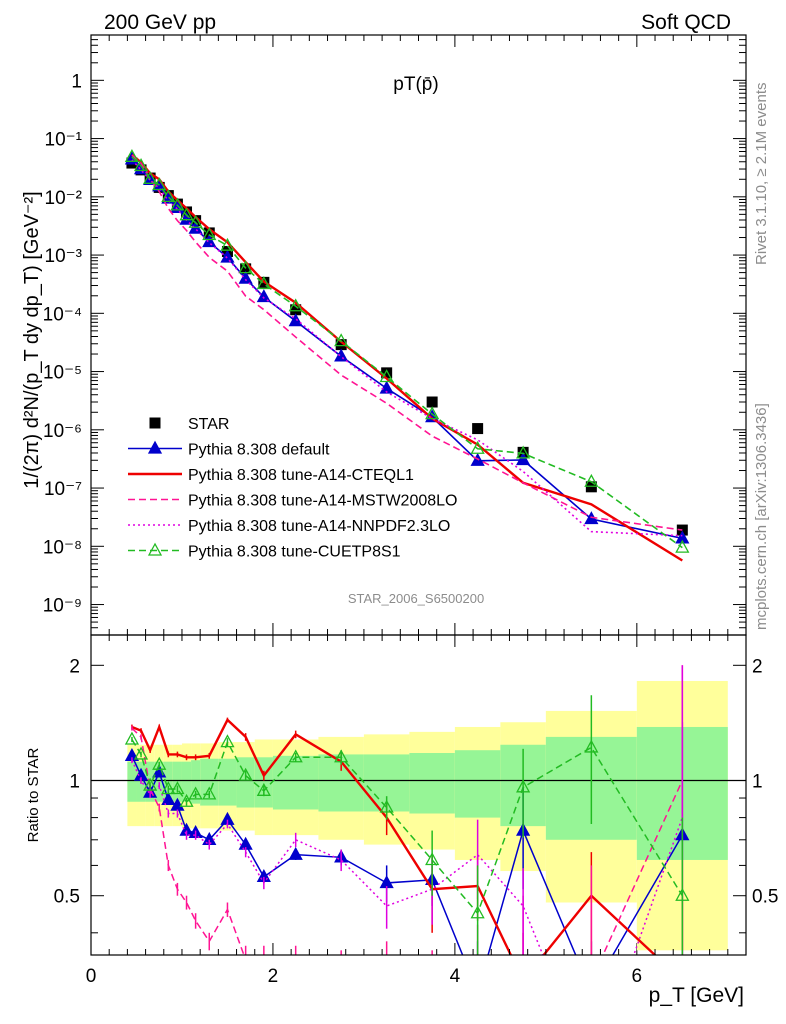 The height and width of the screenshot is (1024, 786). What do you see at coordinates (208, 424) in the screenshot?
I see `legend-label-star: STAR` at bounding box center [208, 424].